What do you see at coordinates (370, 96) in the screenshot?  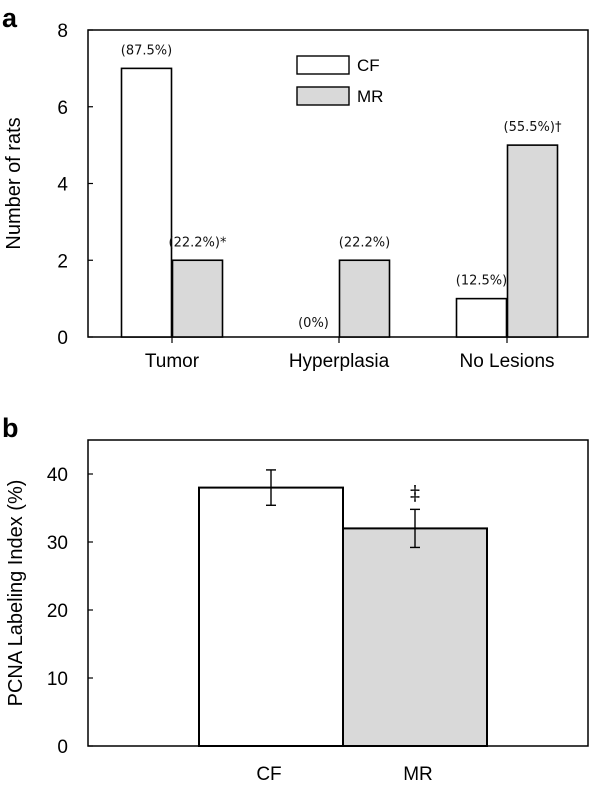 I see `legend-label-mr: MR` at bounding box center [370, 96].